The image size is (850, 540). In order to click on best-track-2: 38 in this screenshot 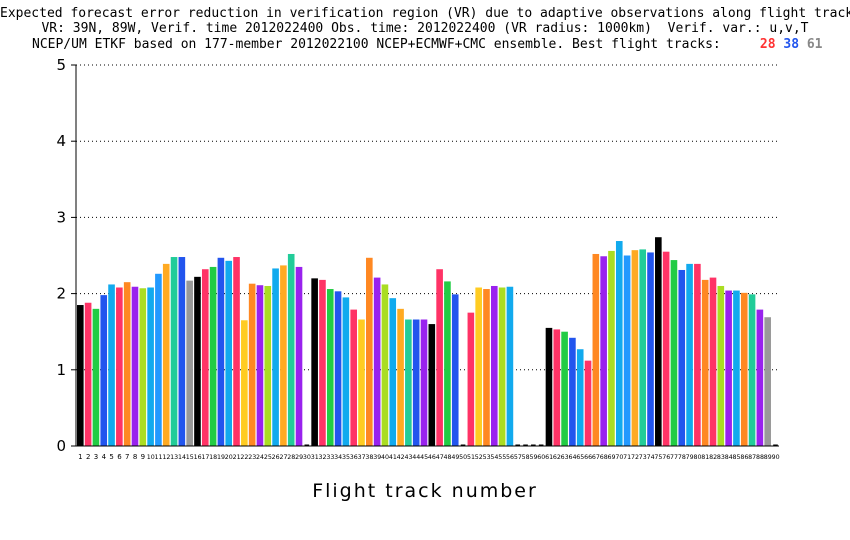, I will do `click(791, 44)`.